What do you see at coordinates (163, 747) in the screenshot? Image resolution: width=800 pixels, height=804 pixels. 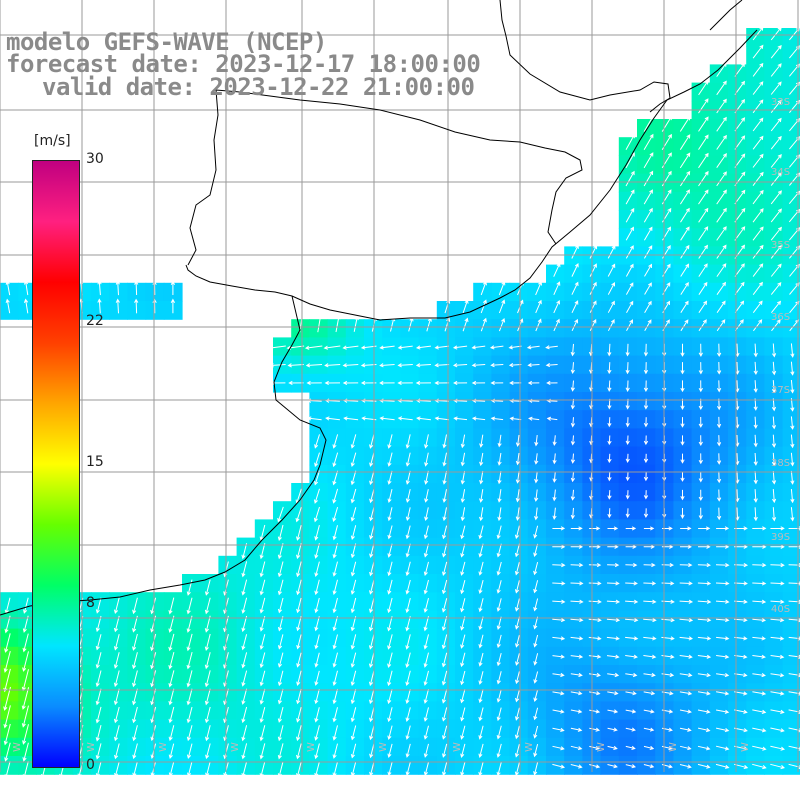 I see `longitude-label: W` at bounding box center [163, 747].